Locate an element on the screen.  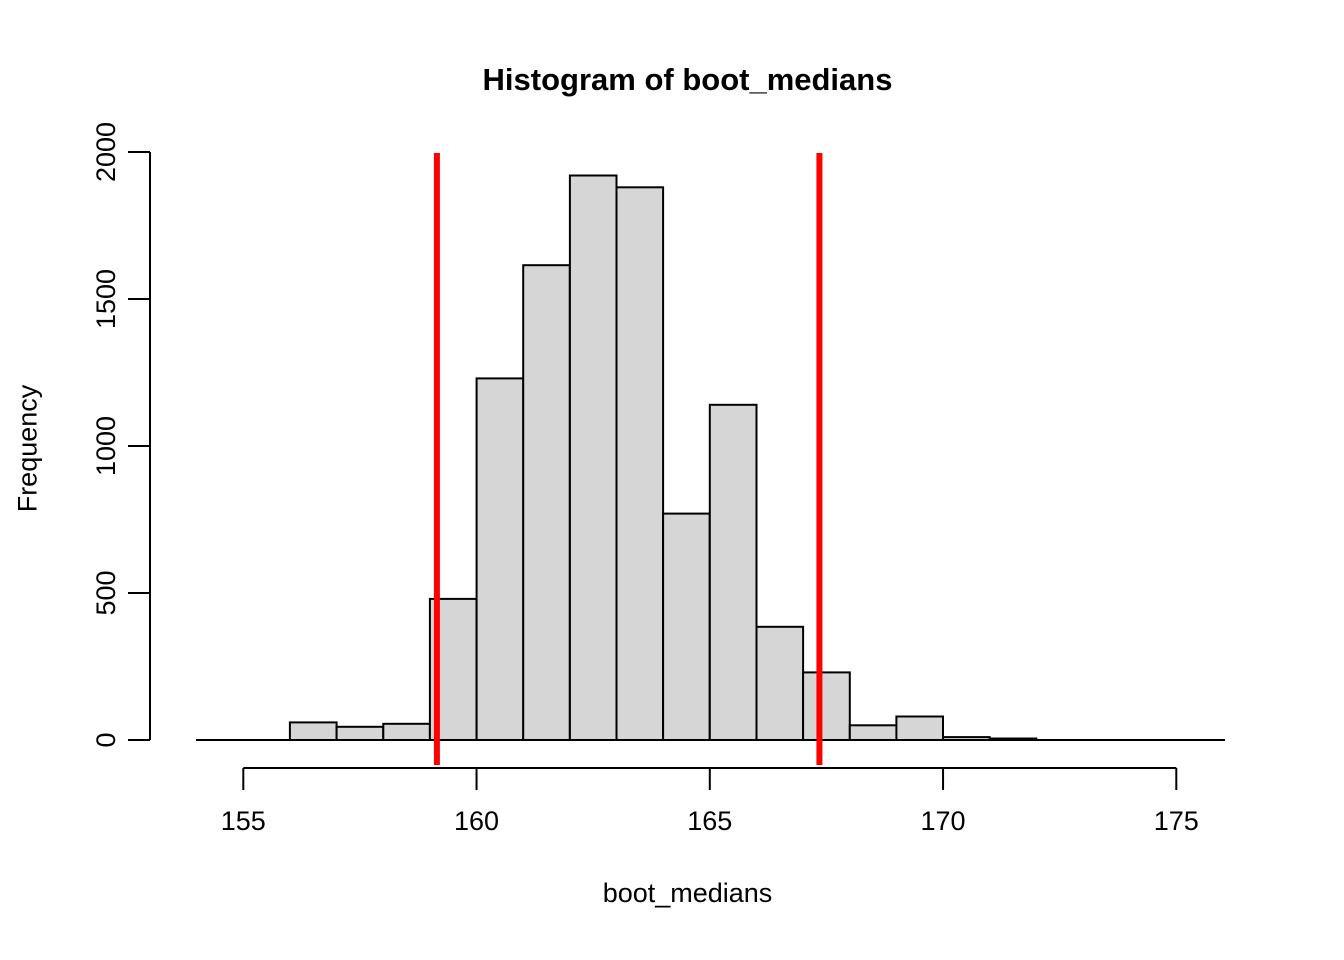
chart-title: Histogram of boot_medians is located at coordinates (687, 79).